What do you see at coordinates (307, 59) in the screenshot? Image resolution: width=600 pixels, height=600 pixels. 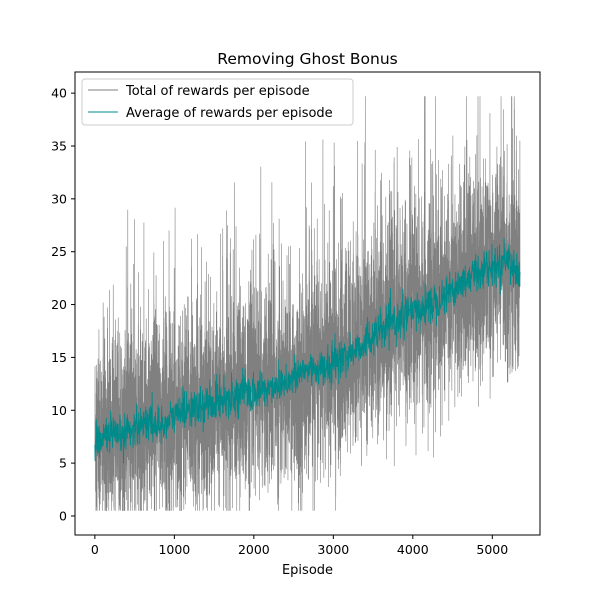 I see `chart-title: Removing Ghost Bonus` at bounding box center [307, 59].